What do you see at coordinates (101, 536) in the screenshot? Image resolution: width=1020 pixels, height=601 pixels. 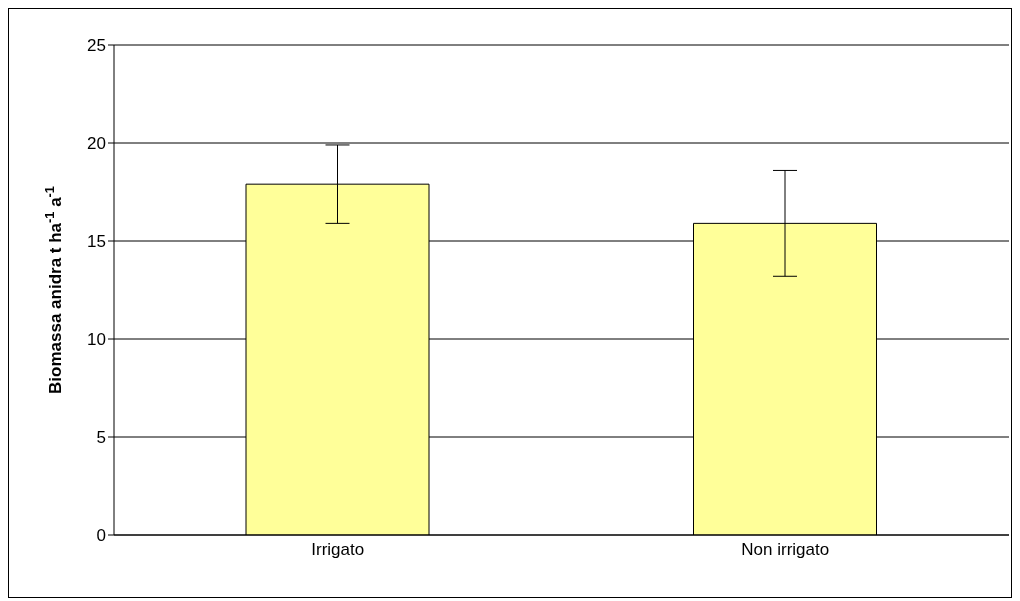 I see `y-tick-label: 0` at bounding box center [101, 536].